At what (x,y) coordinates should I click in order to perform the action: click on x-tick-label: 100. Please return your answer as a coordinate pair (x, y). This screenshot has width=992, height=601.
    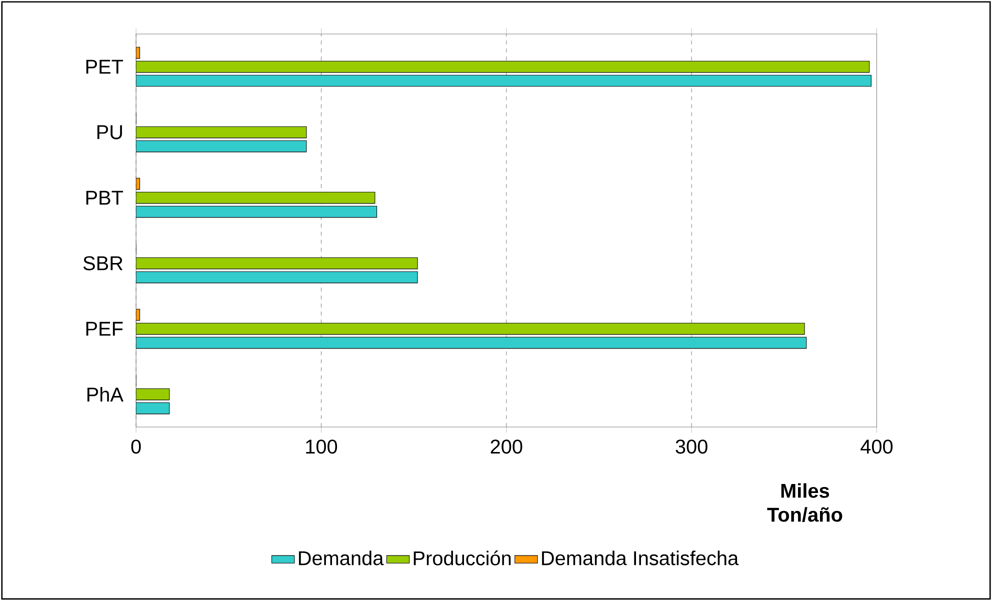
    Looking at the image, I should click on (322, 447).